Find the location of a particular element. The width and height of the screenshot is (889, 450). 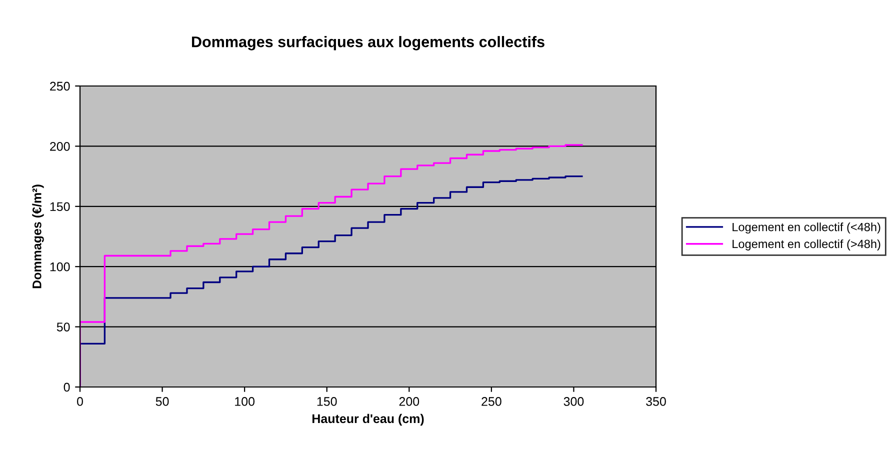

x-axis-title: Hauteur d'eau (cm) is located at coordinates (368, 420).